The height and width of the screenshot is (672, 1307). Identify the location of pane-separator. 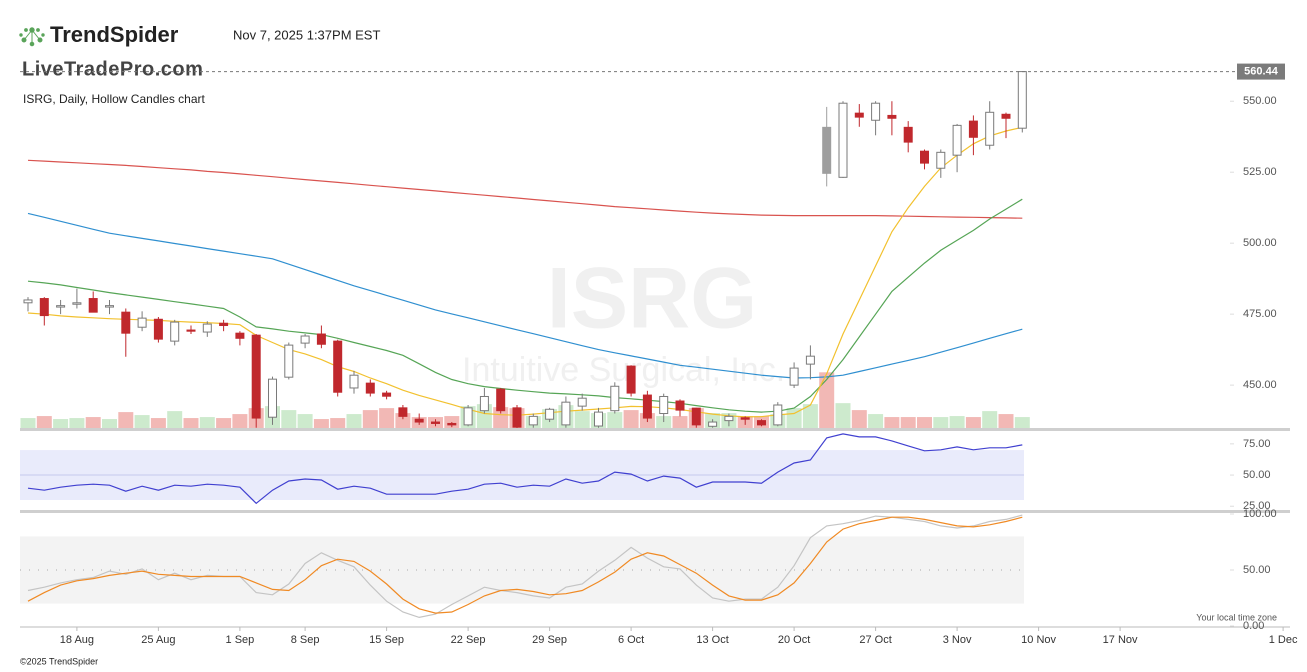
(655, 511).